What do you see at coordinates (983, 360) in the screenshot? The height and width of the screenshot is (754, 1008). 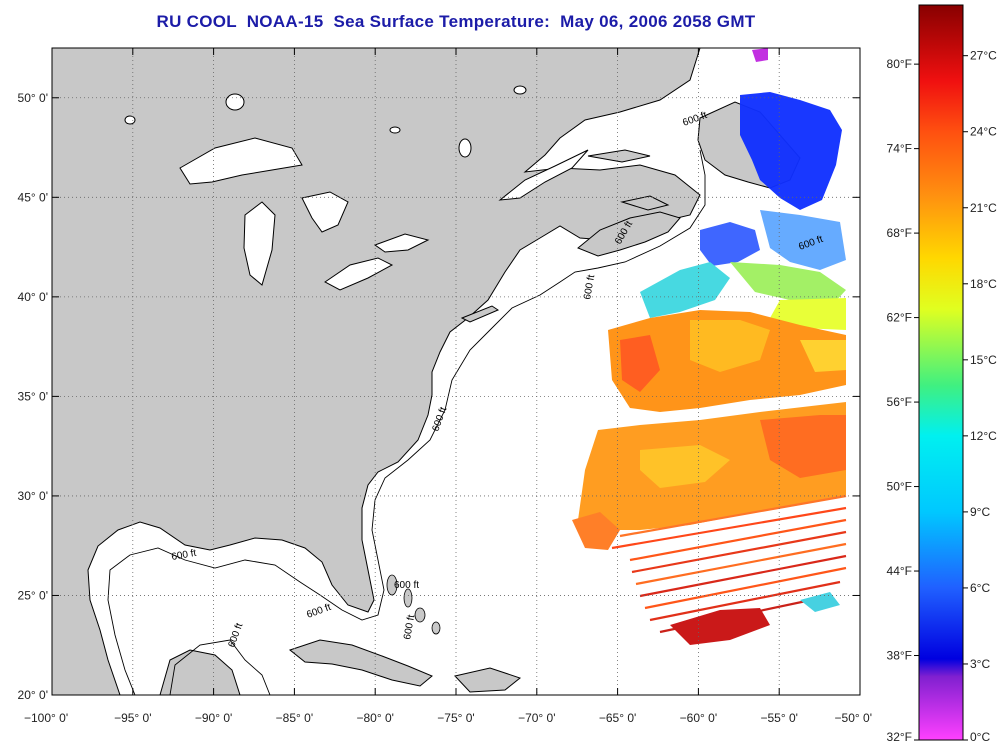 I see `celsius-label: 15°C` at bounding box center [983, 360].